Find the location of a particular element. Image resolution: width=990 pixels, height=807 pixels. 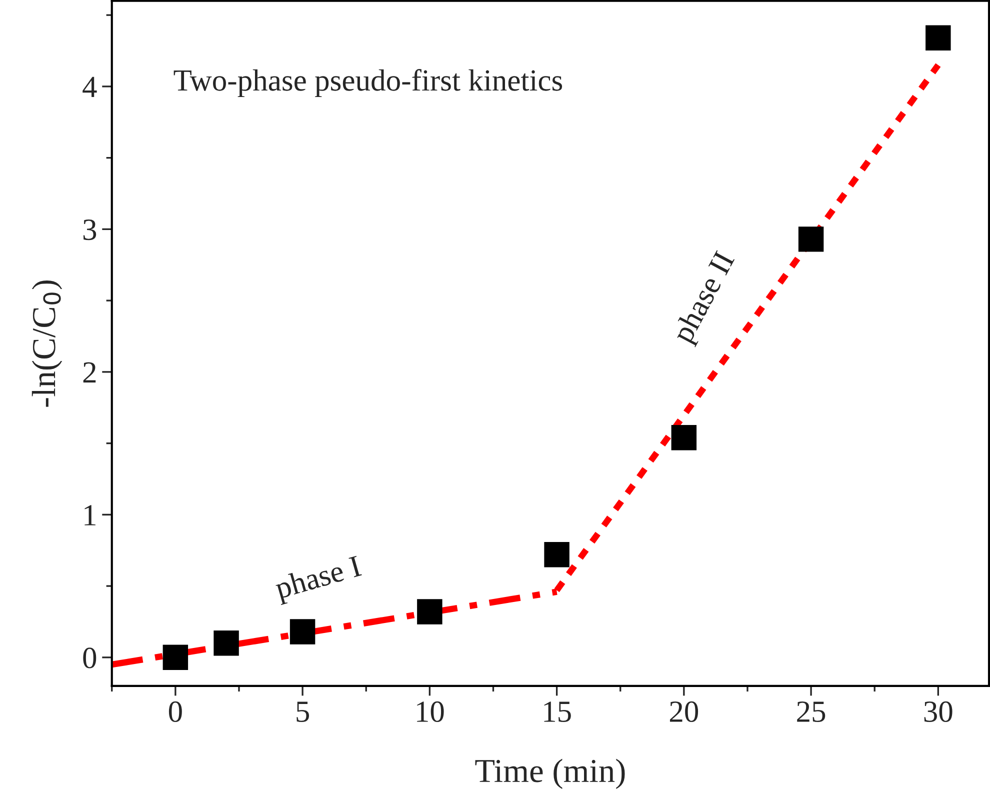

x-tick-label: 0 is located at coordinates (175, 711).